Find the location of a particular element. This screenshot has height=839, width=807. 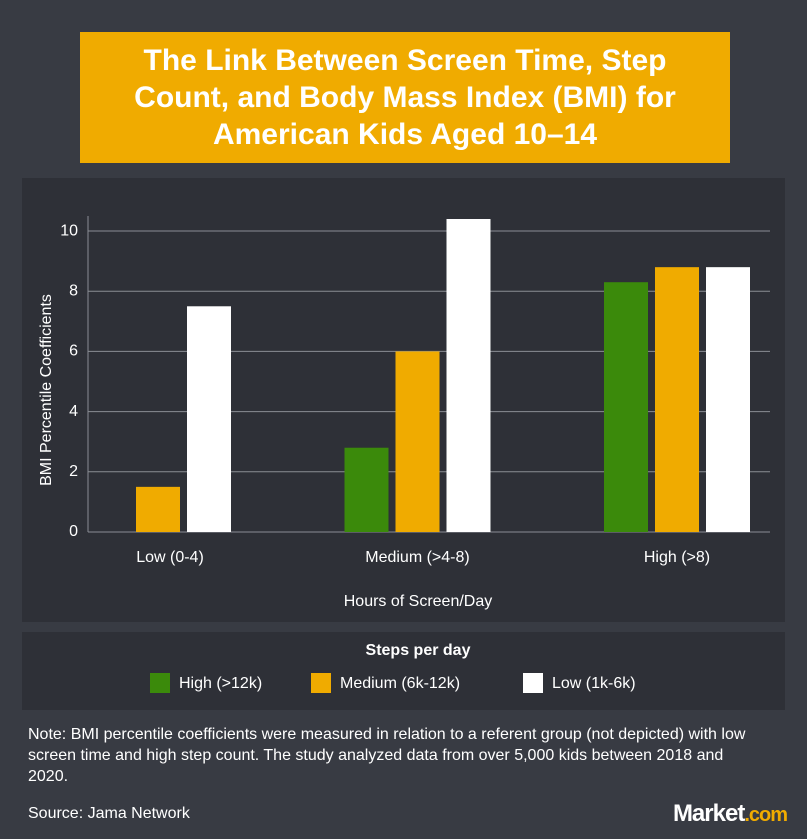

y-tick-label: 8 is located at coordinates (73, 290).